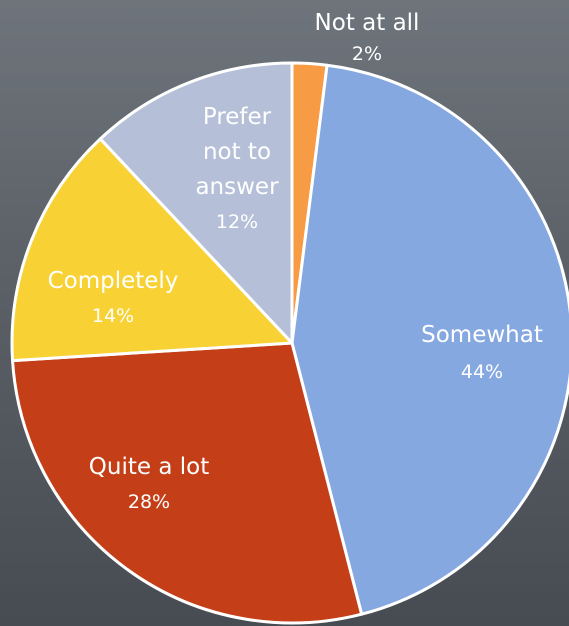 The height and width of the screenshot is (626, 569). Describe the element at coordinates (237, 222) in the screenshot. I see `slice-value-prefer-not-to-answer: 12%` at that location.